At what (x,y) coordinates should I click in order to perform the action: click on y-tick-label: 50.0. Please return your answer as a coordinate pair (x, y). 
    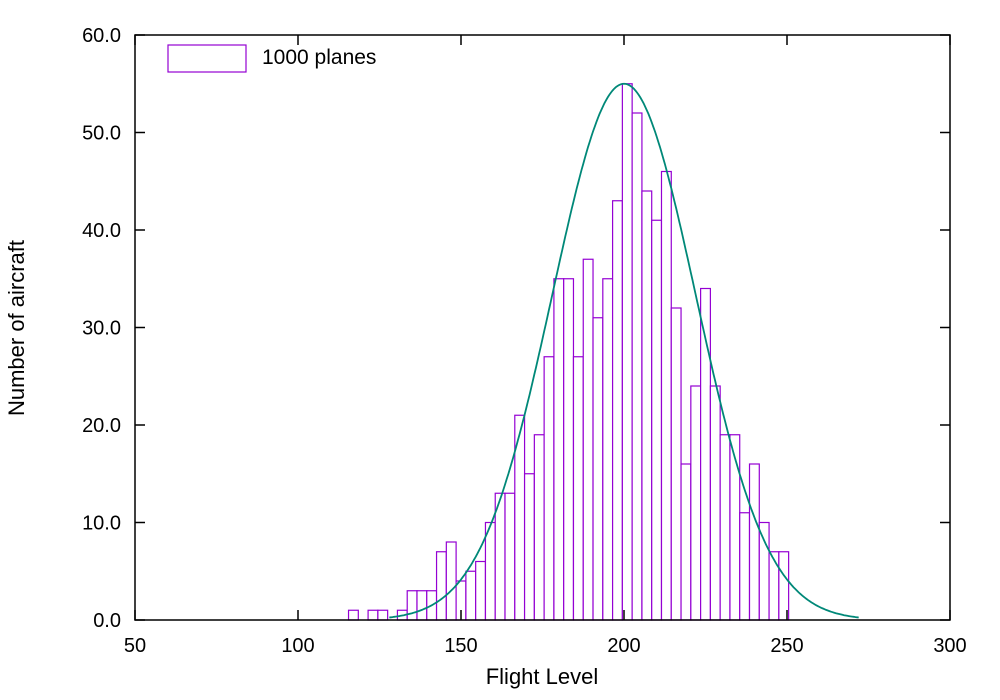
    Looking at the image, I should click on (101, 134).